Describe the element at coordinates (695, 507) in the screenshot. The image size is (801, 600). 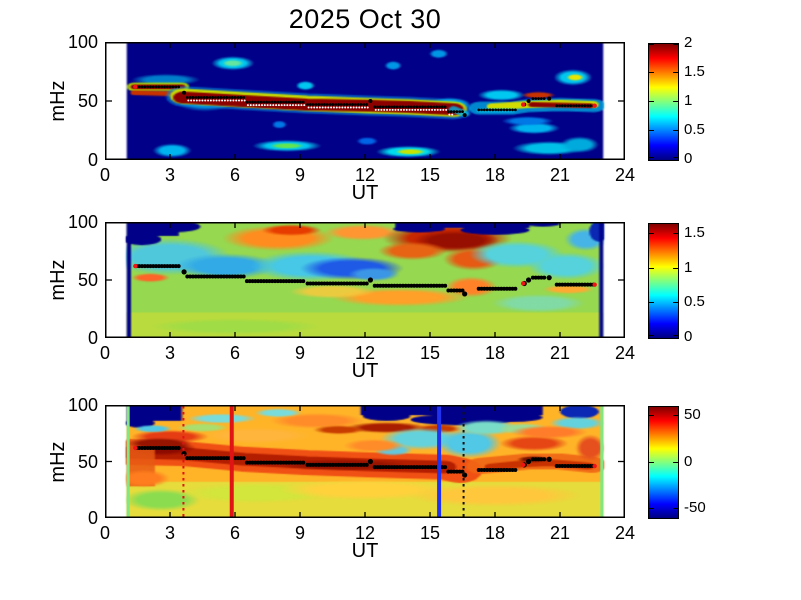
I see `colorbar-tick-label: -50` at that location.